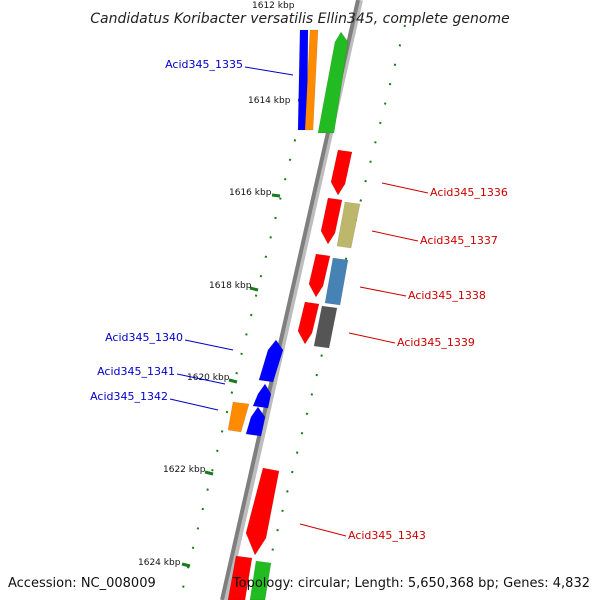  What do you see at coordinates (208, 378) in the screenshot?
I see `tick-label-1620: 1620 kbp` at bounding box center [208, 378].